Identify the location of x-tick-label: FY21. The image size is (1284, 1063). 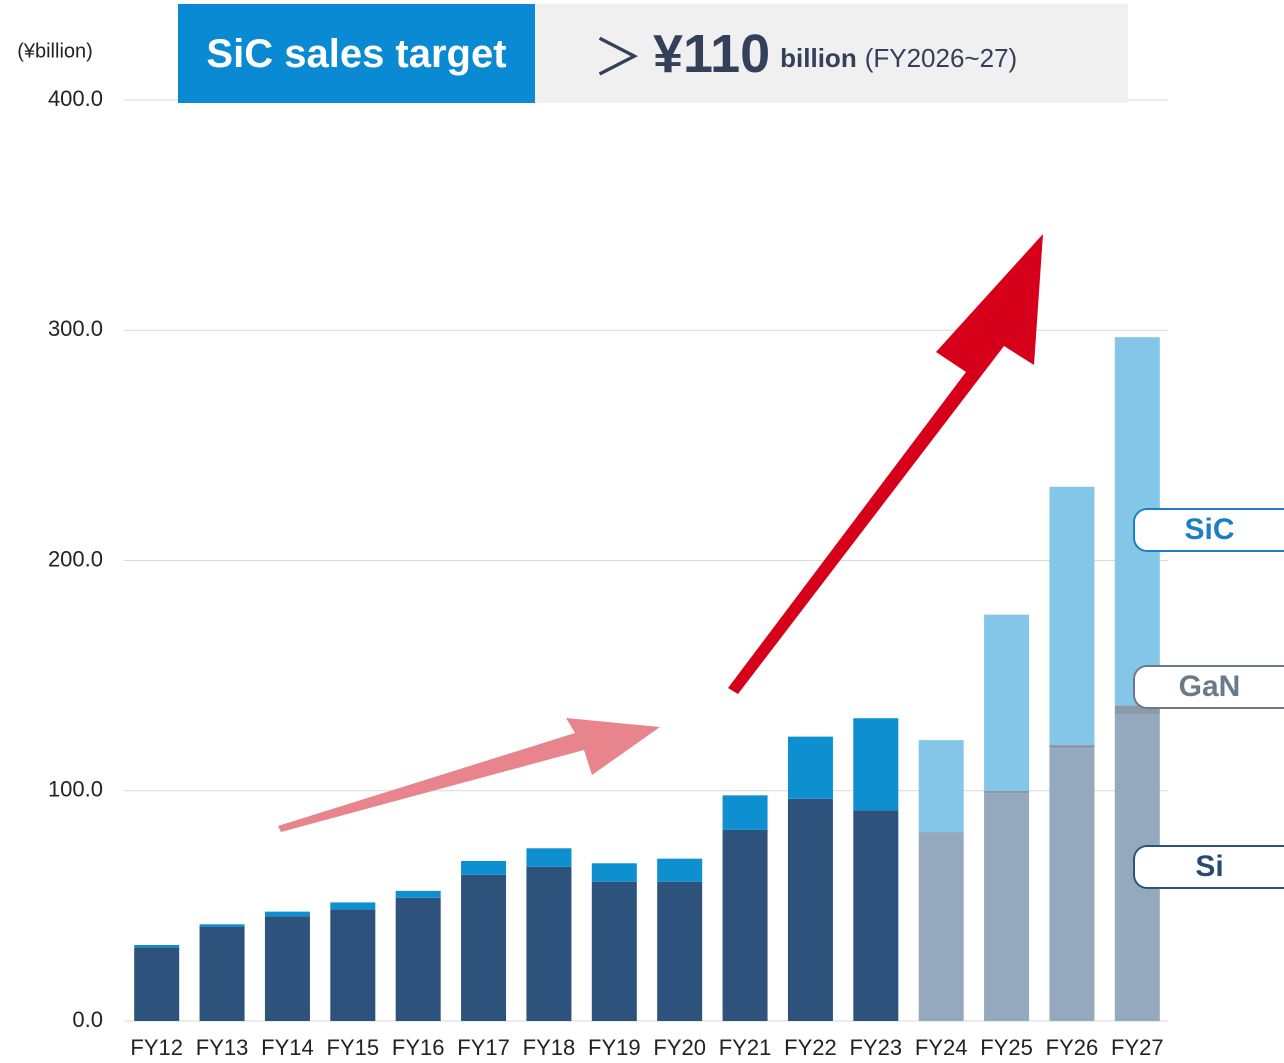
(745, 1047).